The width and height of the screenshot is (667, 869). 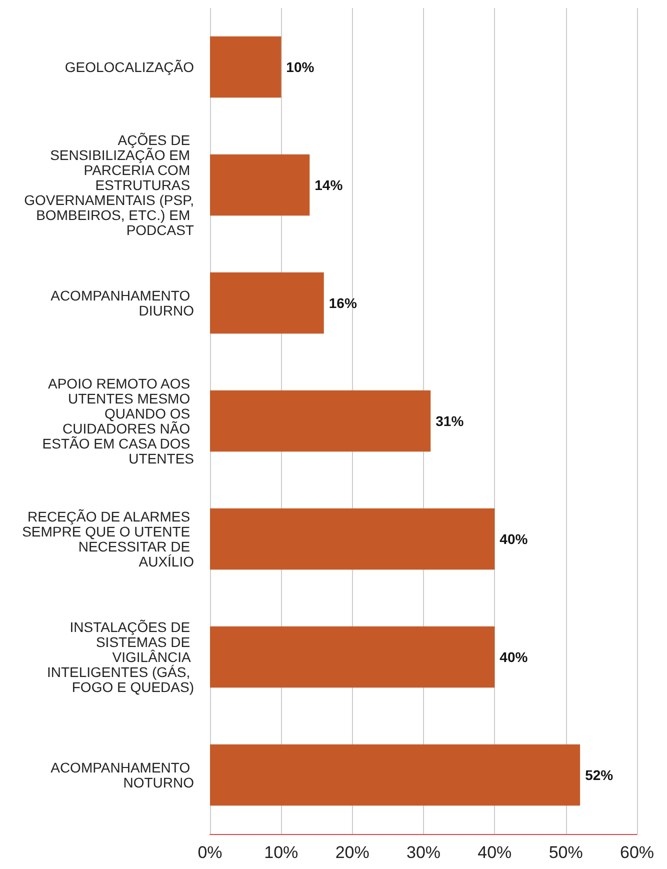 I want to click on y-tick-label: GEOLOCALIZAÇÃO, so click(x=129, y=67).